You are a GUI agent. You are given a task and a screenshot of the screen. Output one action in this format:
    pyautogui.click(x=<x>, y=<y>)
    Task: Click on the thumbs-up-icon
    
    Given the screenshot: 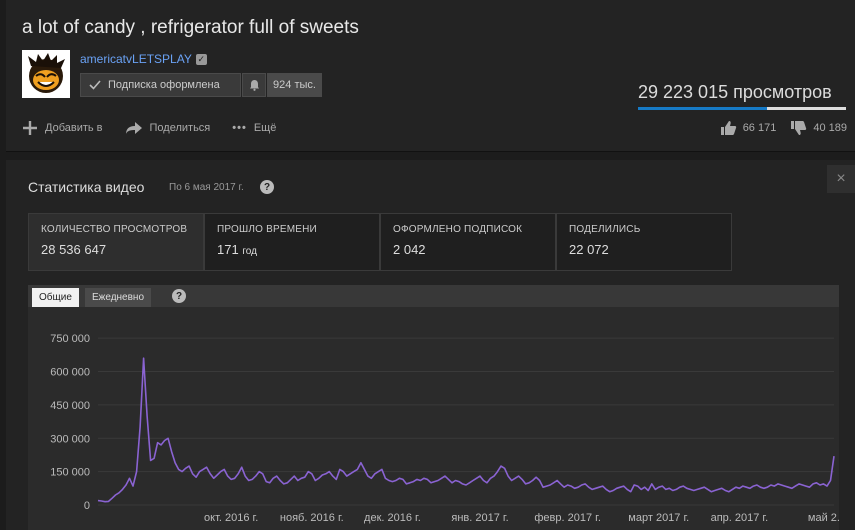 What is the action you would take?
    pyautogui.click(x=728, y=128)
    